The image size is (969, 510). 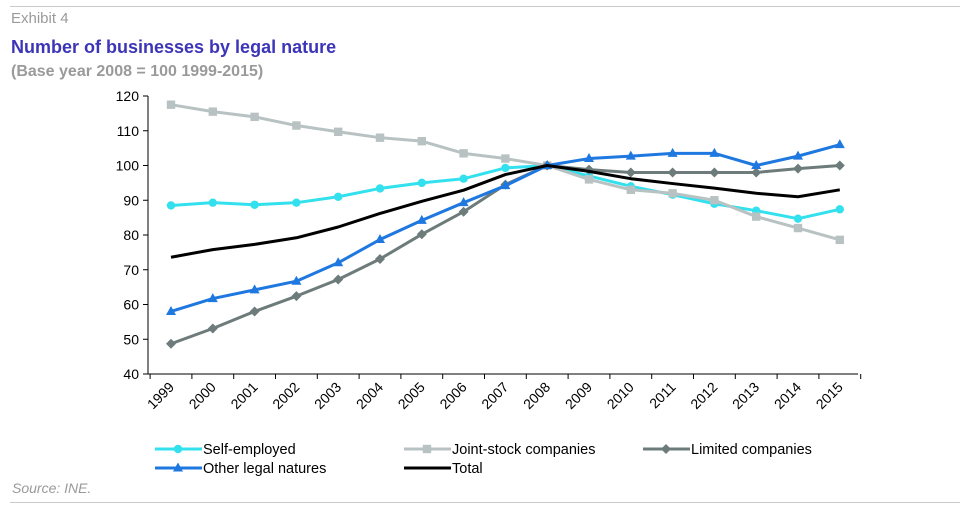 I want to click on y-tick-label: 100, so click(x=128, y=166).